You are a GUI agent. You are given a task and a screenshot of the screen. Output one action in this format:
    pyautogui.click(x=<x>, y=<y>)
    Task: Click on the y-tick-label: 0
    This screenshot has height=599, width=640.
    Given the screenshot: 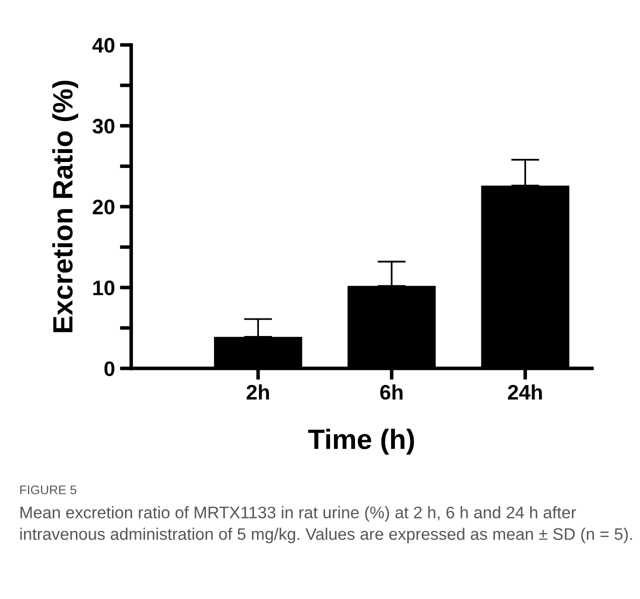 What is the action you would take?
    pyautogui.click(x=109, y=368)
    